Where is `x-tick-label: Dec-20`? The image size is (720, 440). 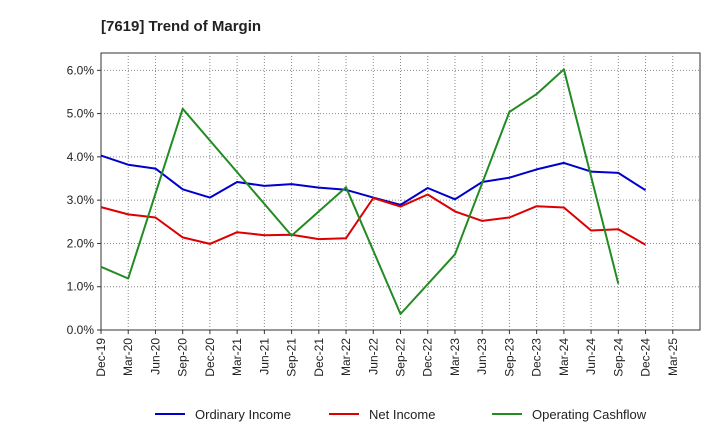 x-tick-label: Dec-20 is located at coordinates (210, 357).